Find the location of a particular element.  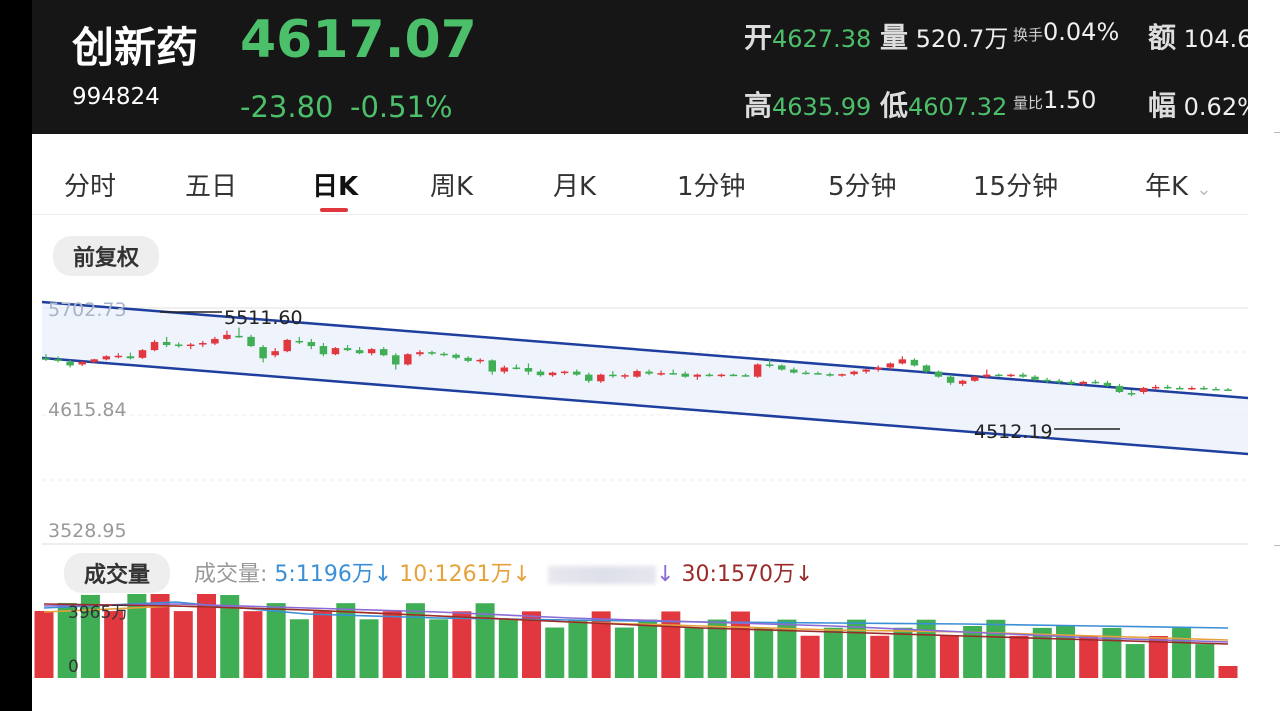

max-price-label: 5511.60 is located at coordinates (263, 318).